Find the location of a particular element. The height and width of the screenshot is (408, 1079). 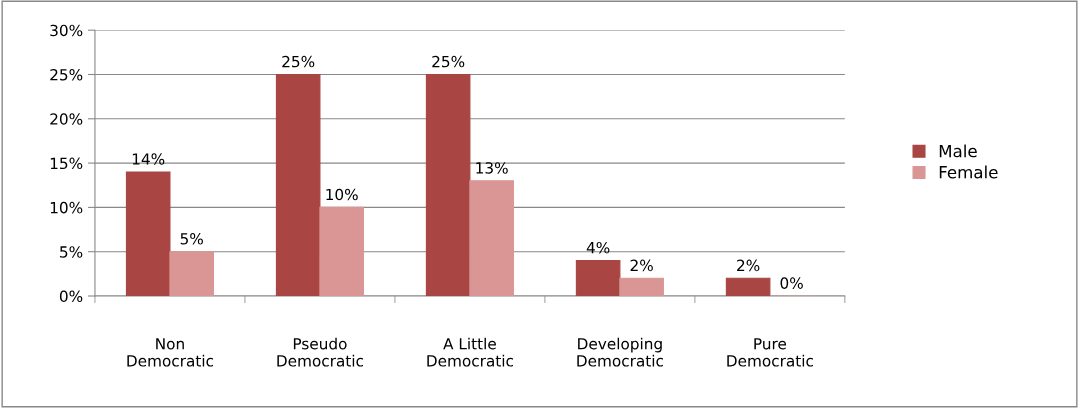

y-tick-label: 15% is located at coordinates (66, 163).